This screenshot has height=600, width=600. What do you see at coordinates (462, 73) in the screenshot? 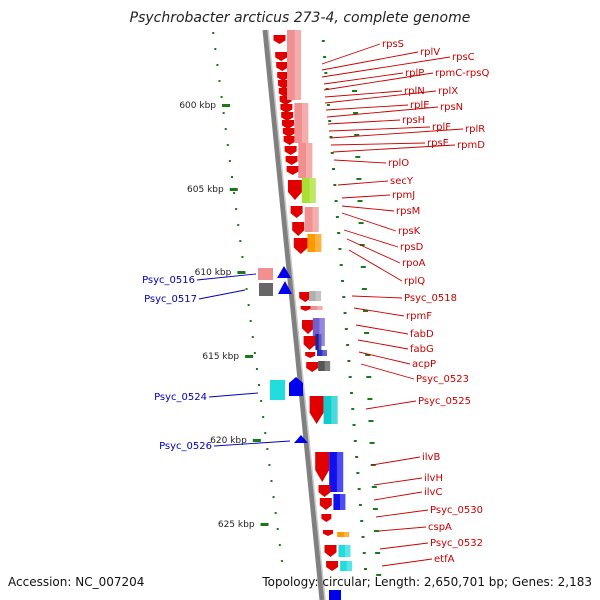
I see `gene-label-rpmC-rpsQ: rpmC-rpsQ` at bounding box center [462, 73].